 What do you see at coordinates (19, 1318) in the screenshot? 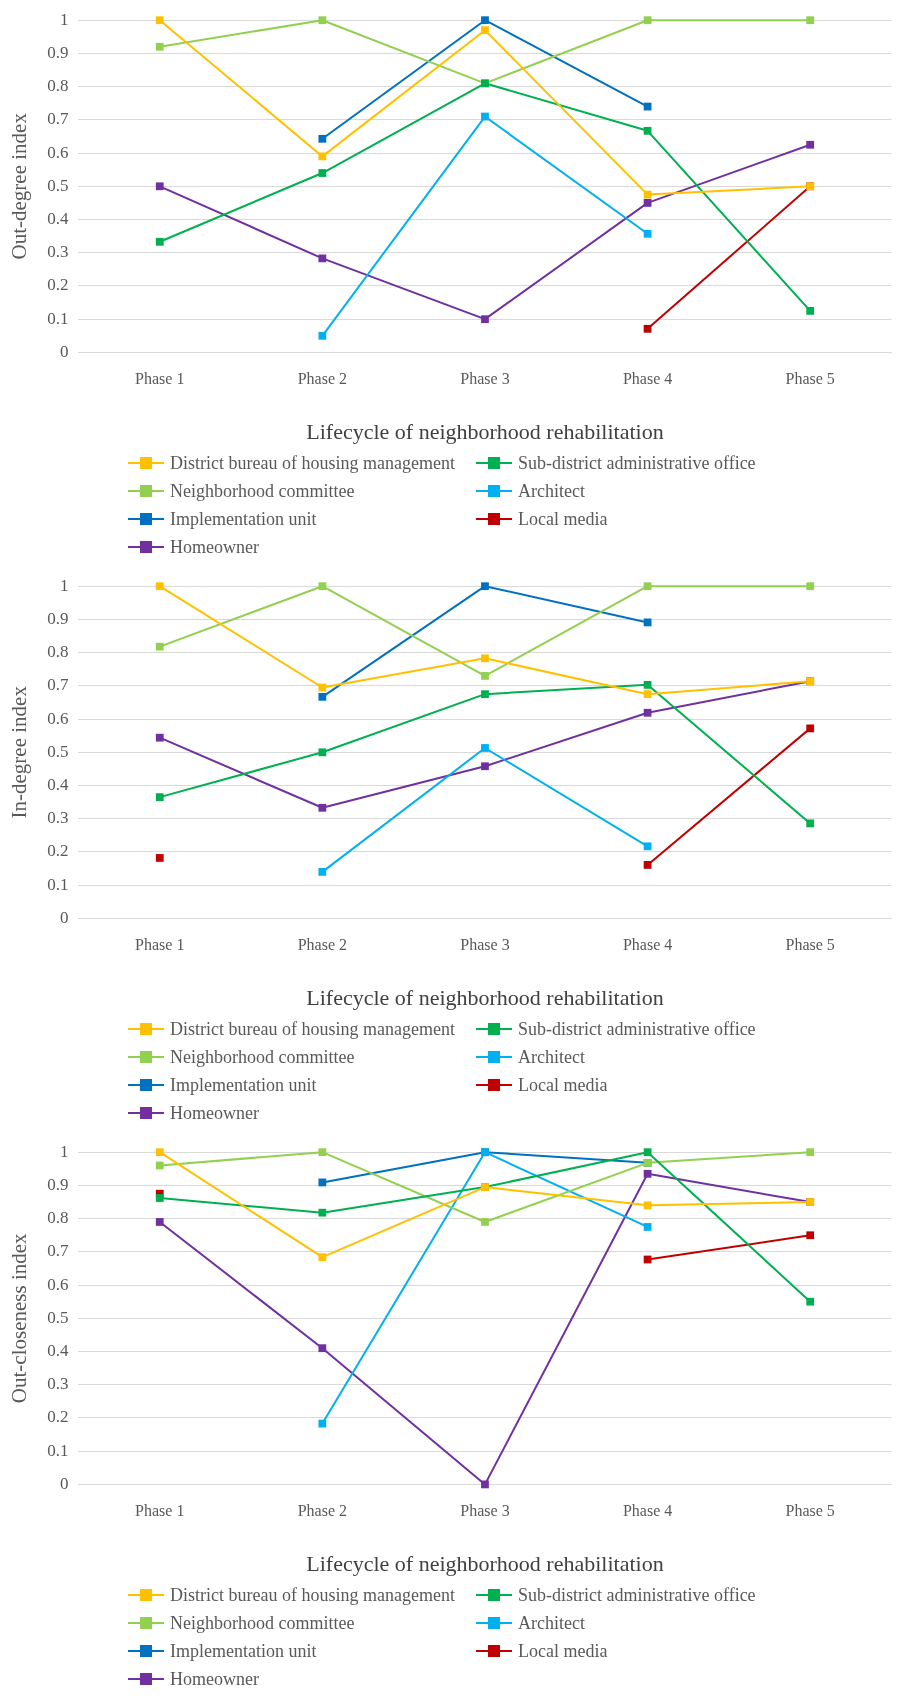
I see `y-axis-title: Out-closeness index` at bounding box center [19, 1318].